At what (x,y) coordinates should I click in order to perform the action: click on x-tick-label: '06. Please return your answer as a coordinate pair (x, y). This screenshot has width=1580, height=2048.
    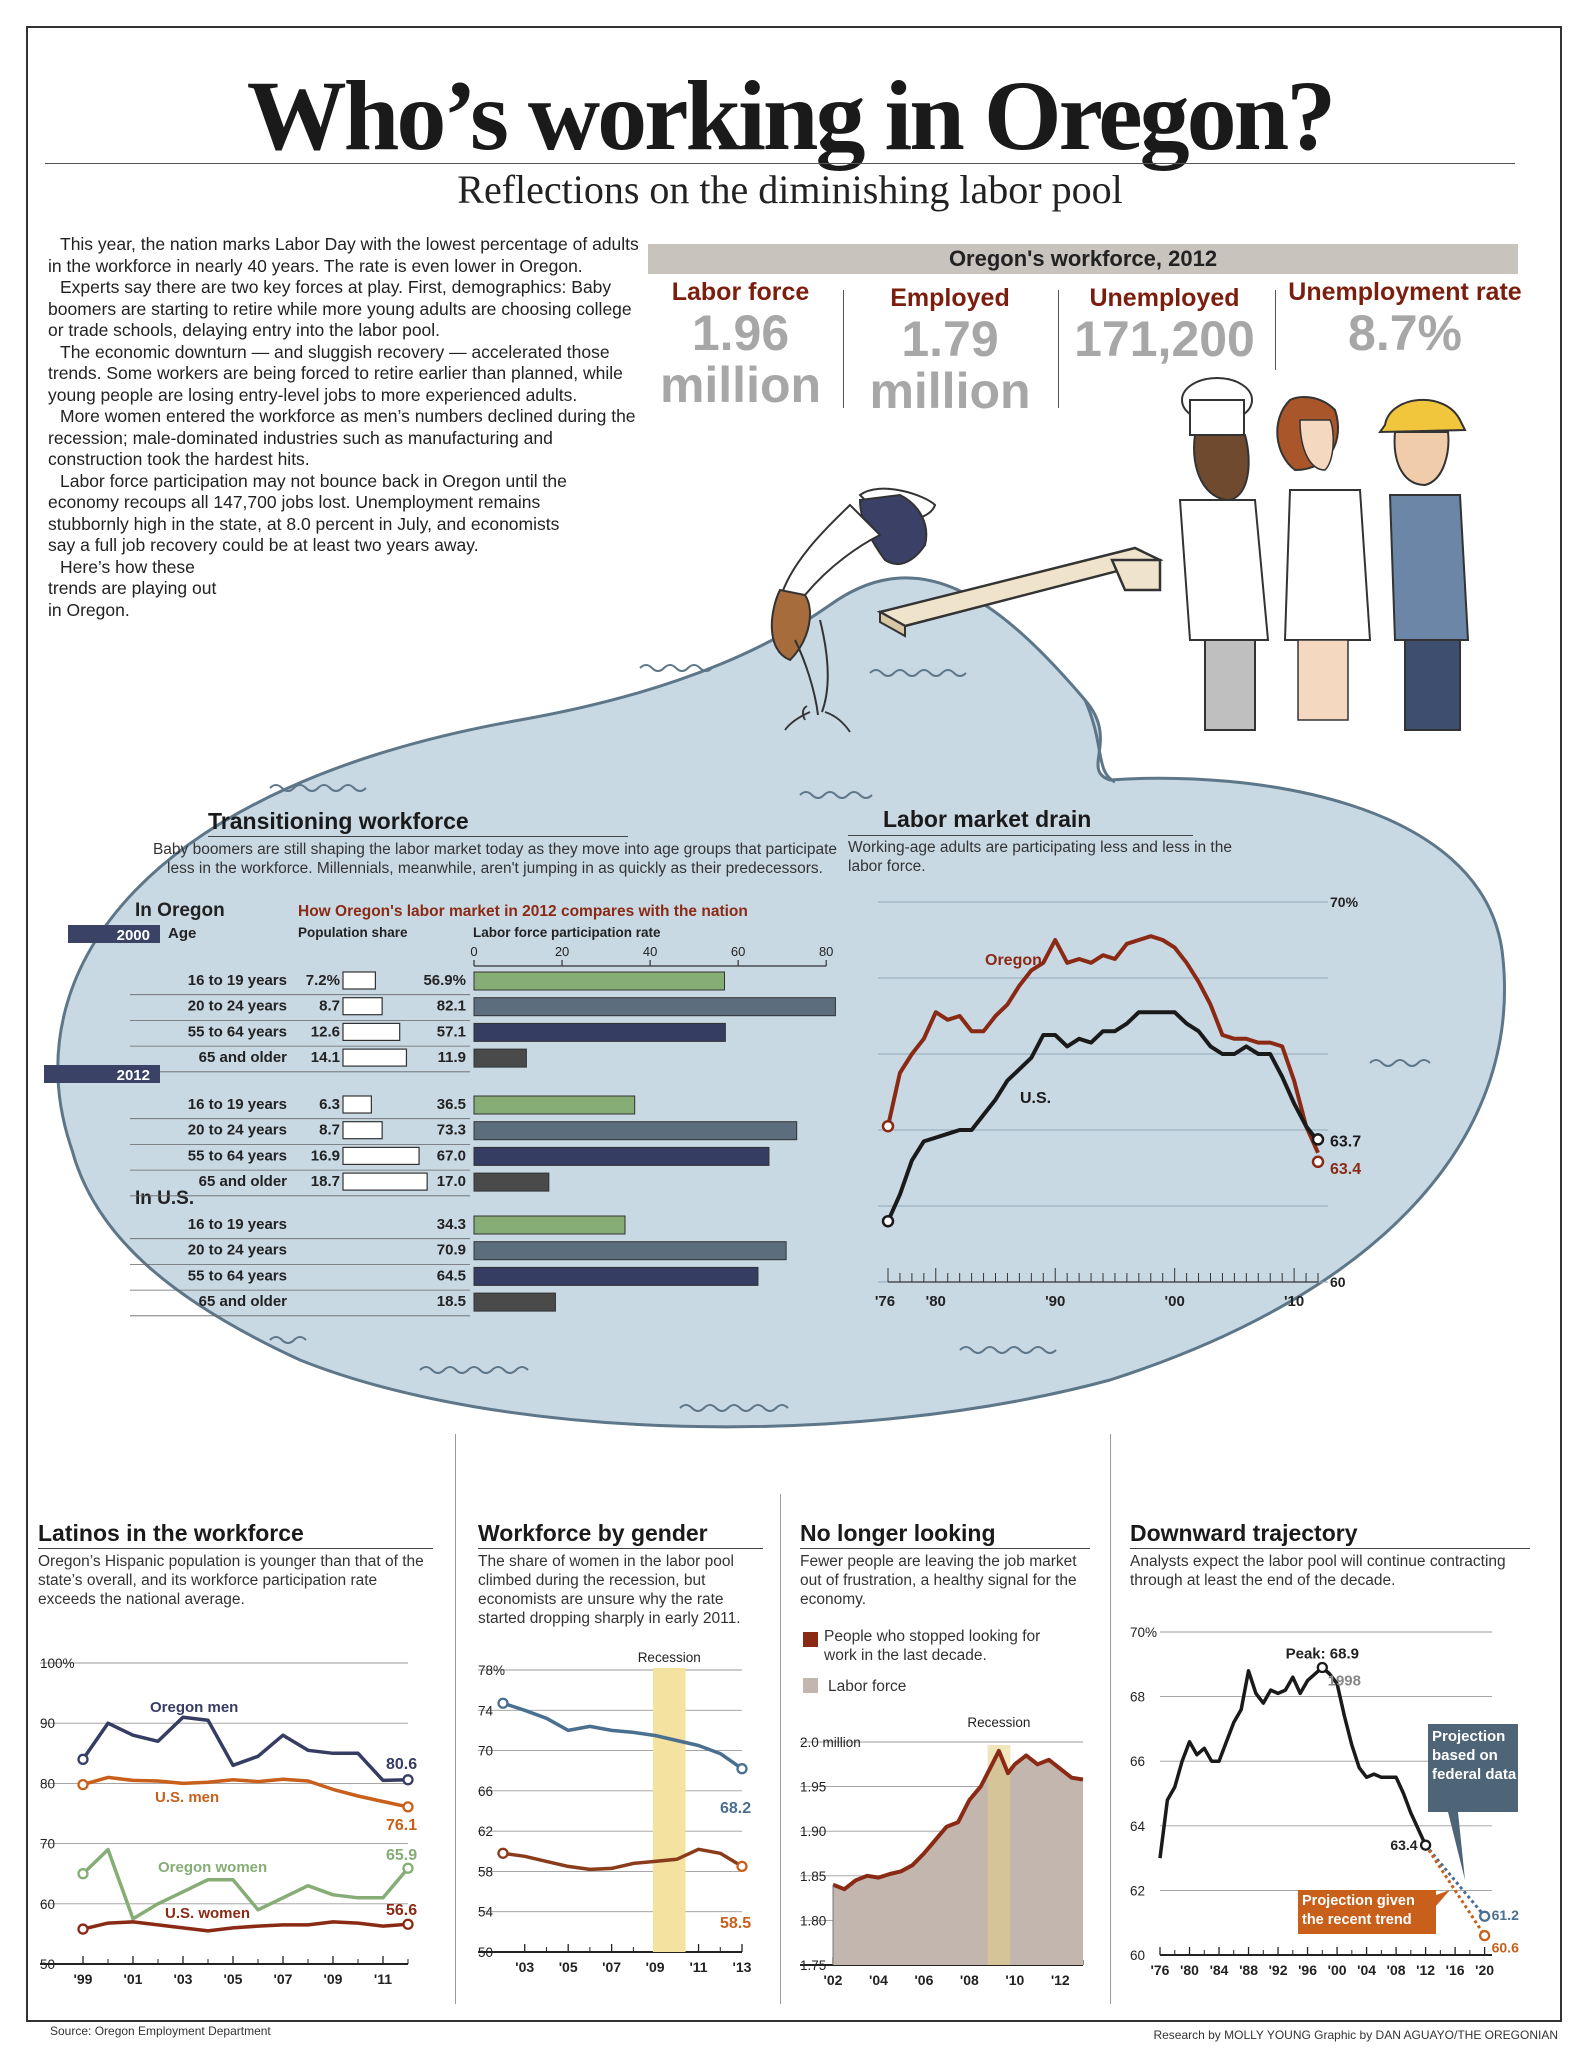
    Looking at the image, I should click on (923, 1980).